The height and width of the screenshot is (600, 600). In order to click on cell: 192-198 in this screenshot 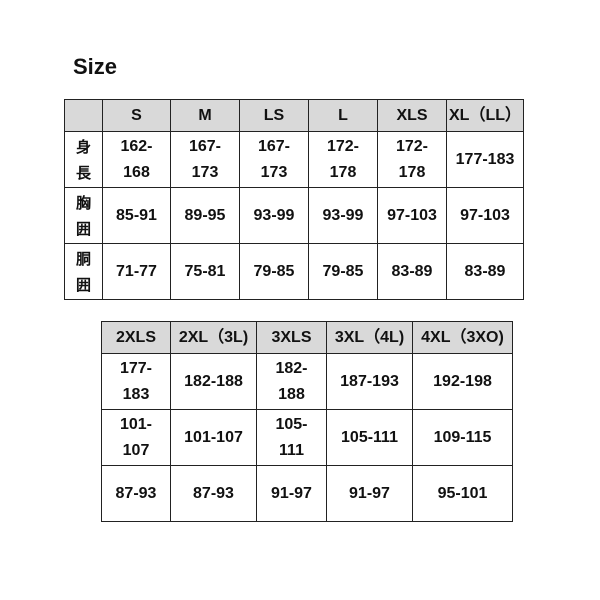, I will do `click(462, 381)`.